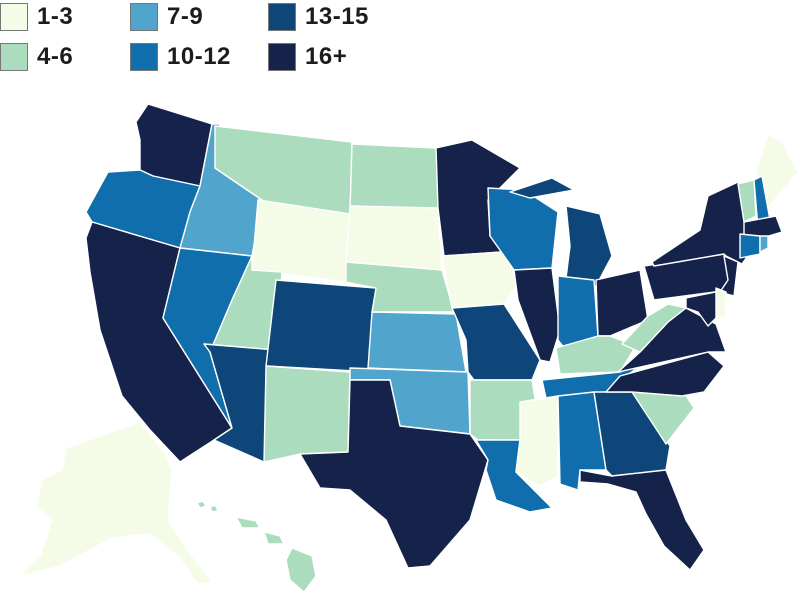 This screenshot has height=596, width=800. I want to click on legend-item-4-6: 4-6, so click(36, 57).